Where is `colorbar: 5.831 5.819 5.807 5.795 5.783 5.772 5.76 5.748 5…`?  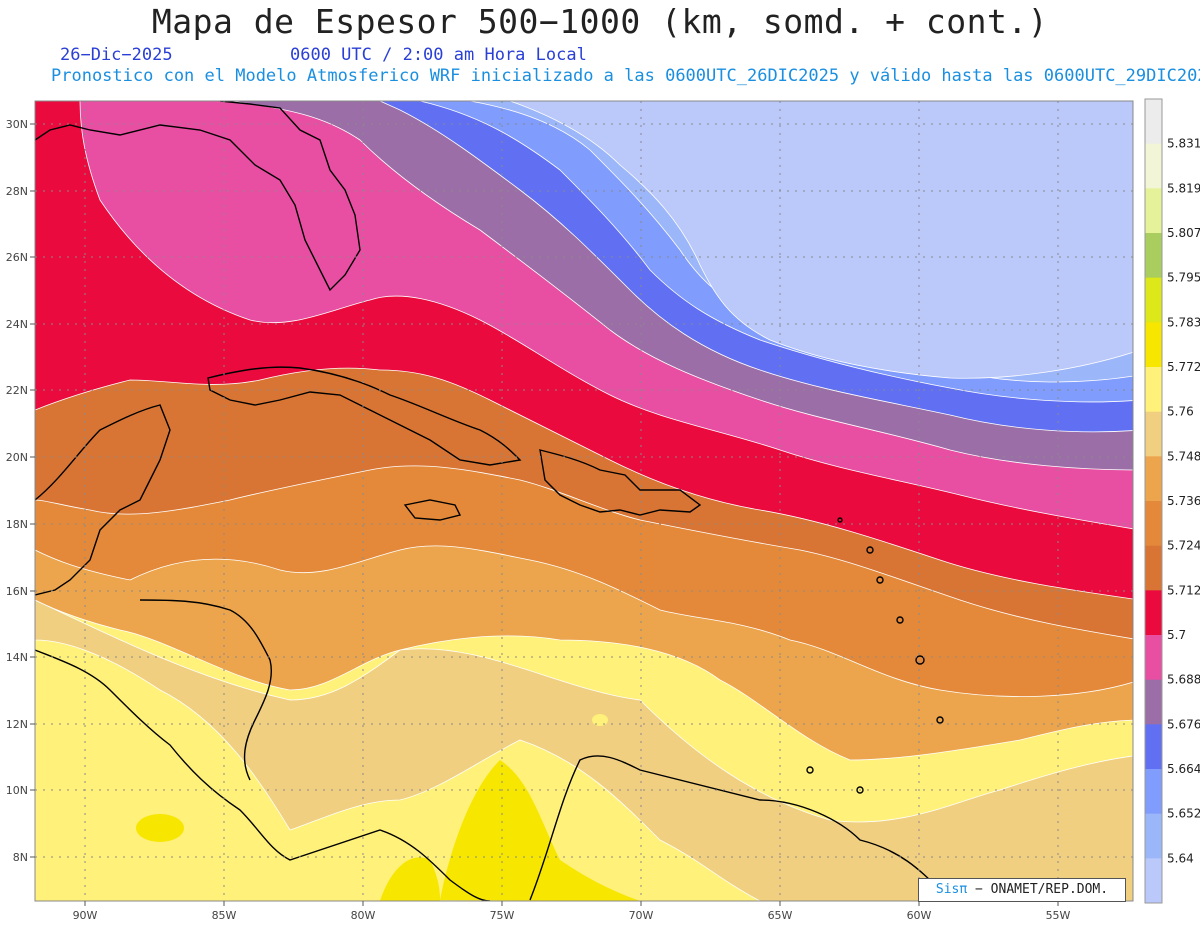 colorbar: 5.831 5.819 5.807 5.795 5.783 5.772 5.76 5.748 5… is located at coordinates (1172, 501).